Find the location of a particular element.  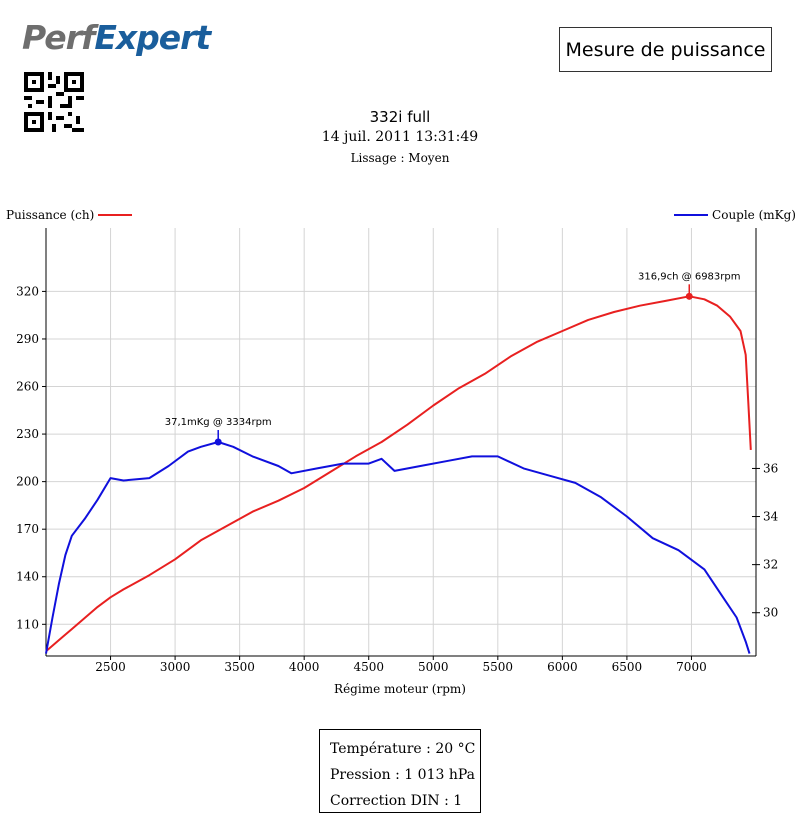

legend-torque-label: Couple (mKg) is located at coordinates (754, 215).